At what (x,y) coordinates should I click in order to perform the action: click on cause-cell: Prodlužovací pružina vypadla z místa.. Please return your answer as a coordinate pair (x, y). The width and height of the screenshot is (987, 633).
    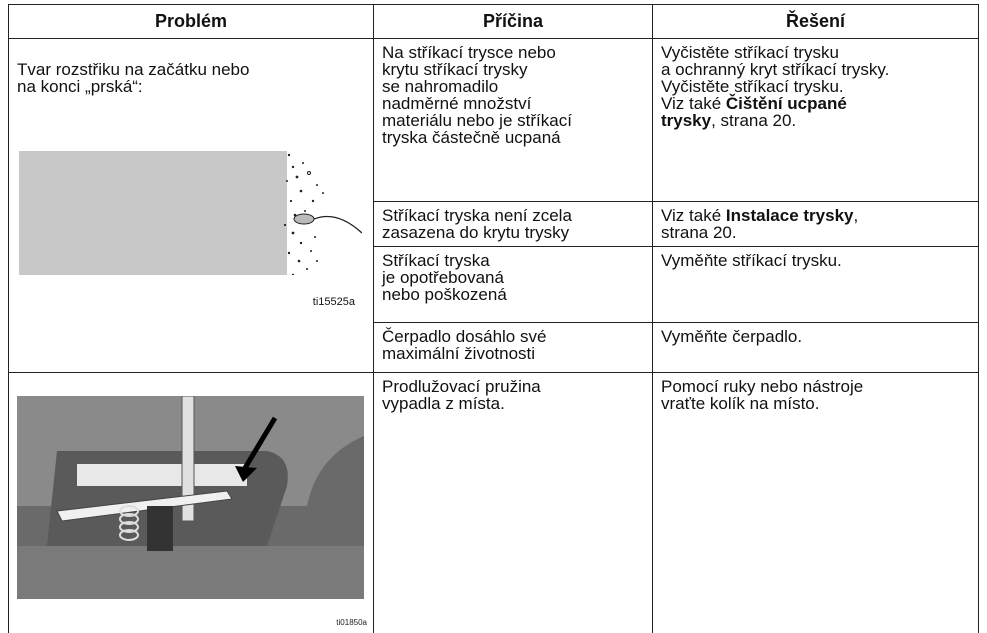
    Looking at the image, I should click on (513, 503).